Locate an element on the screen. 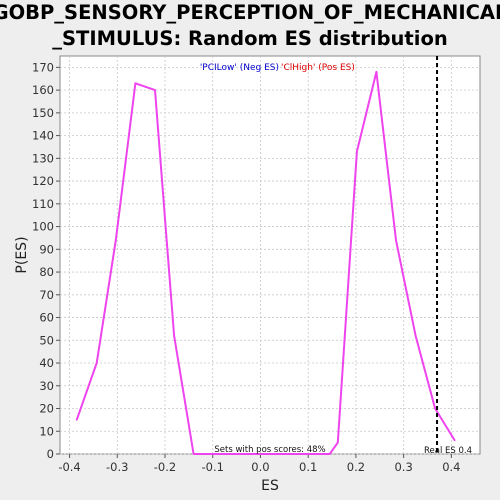  y-tick-label: 50 is located at coordinates (46, 340).